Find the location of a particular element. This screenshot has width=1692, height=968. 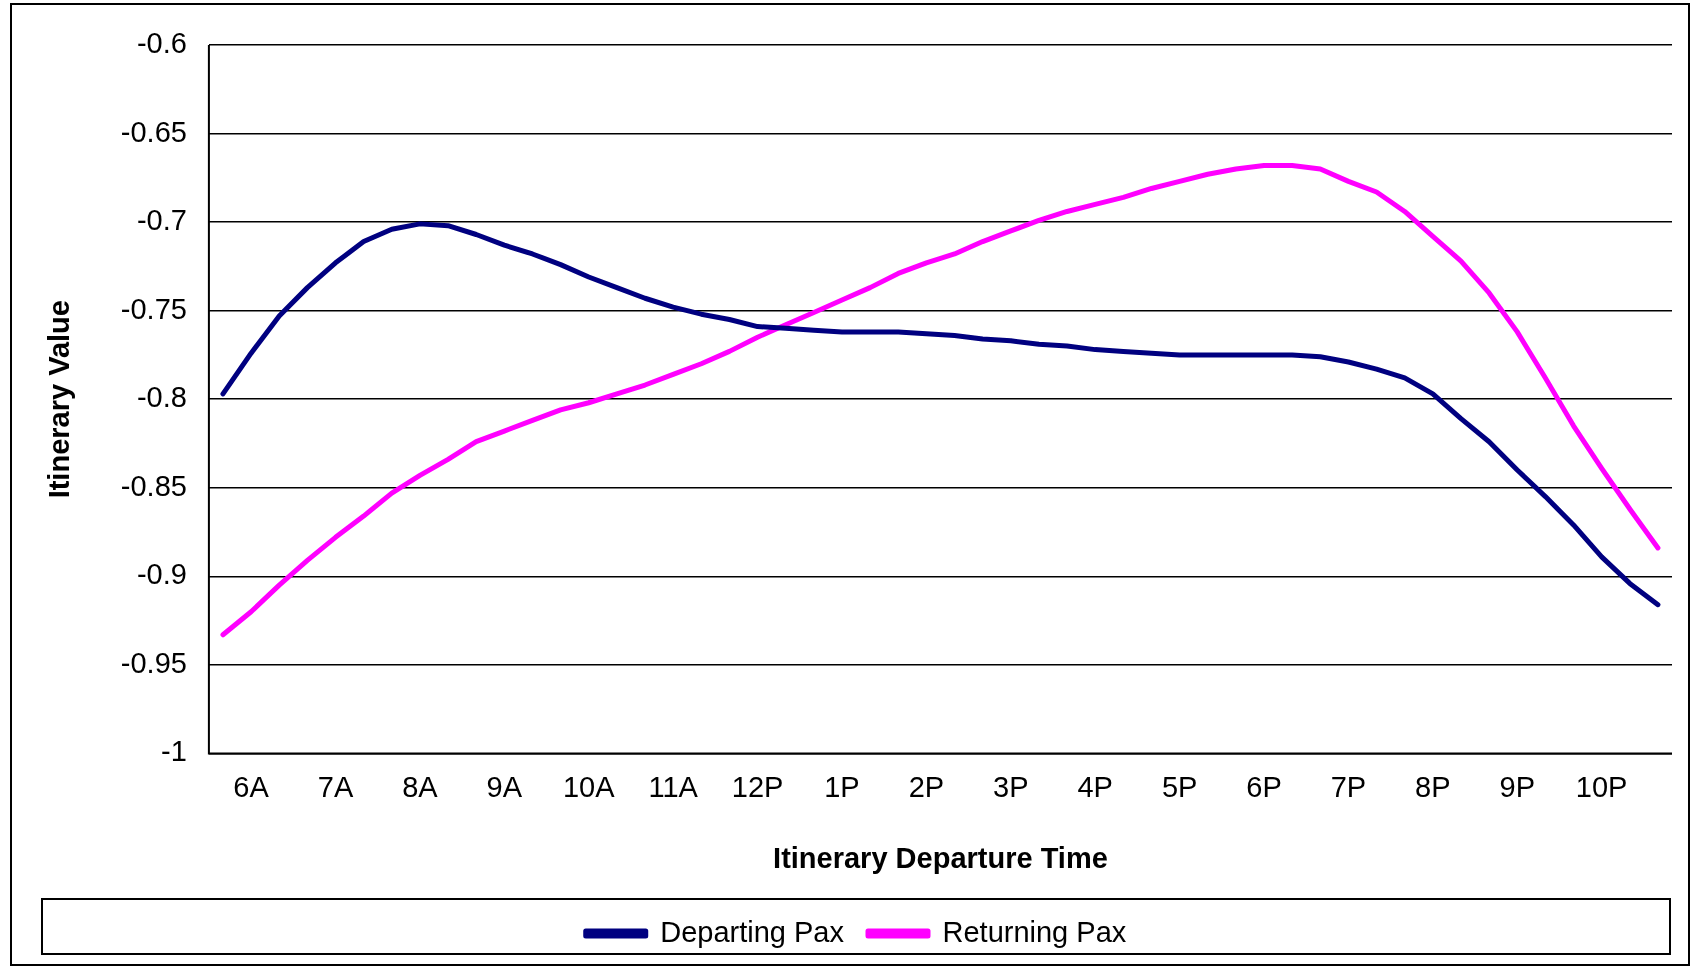

y-tick-label: -0.75 is located at coordinates (153, 308).